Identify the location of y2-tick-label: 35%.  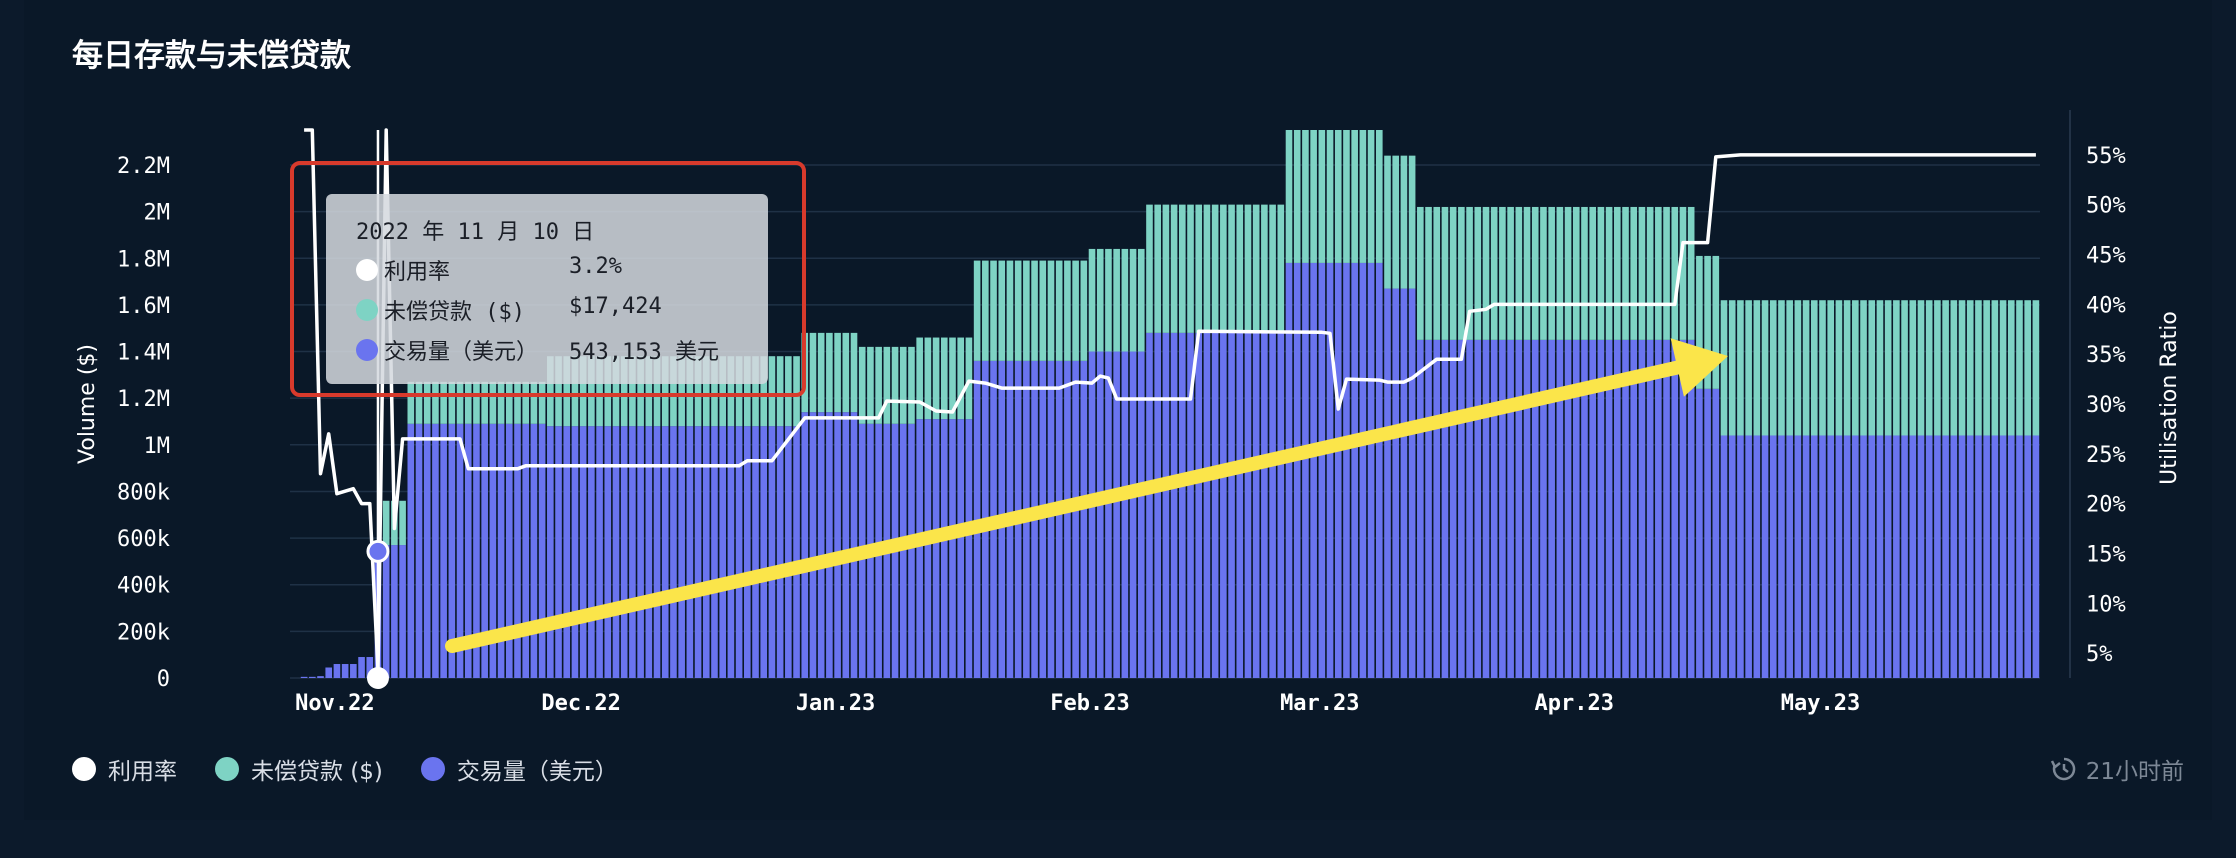
(2106, 355).